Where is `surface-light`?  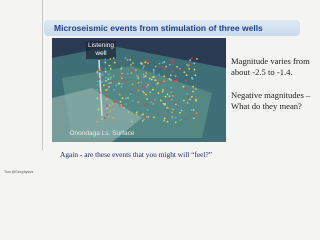
surface-light is located at coordinates (97, 115).